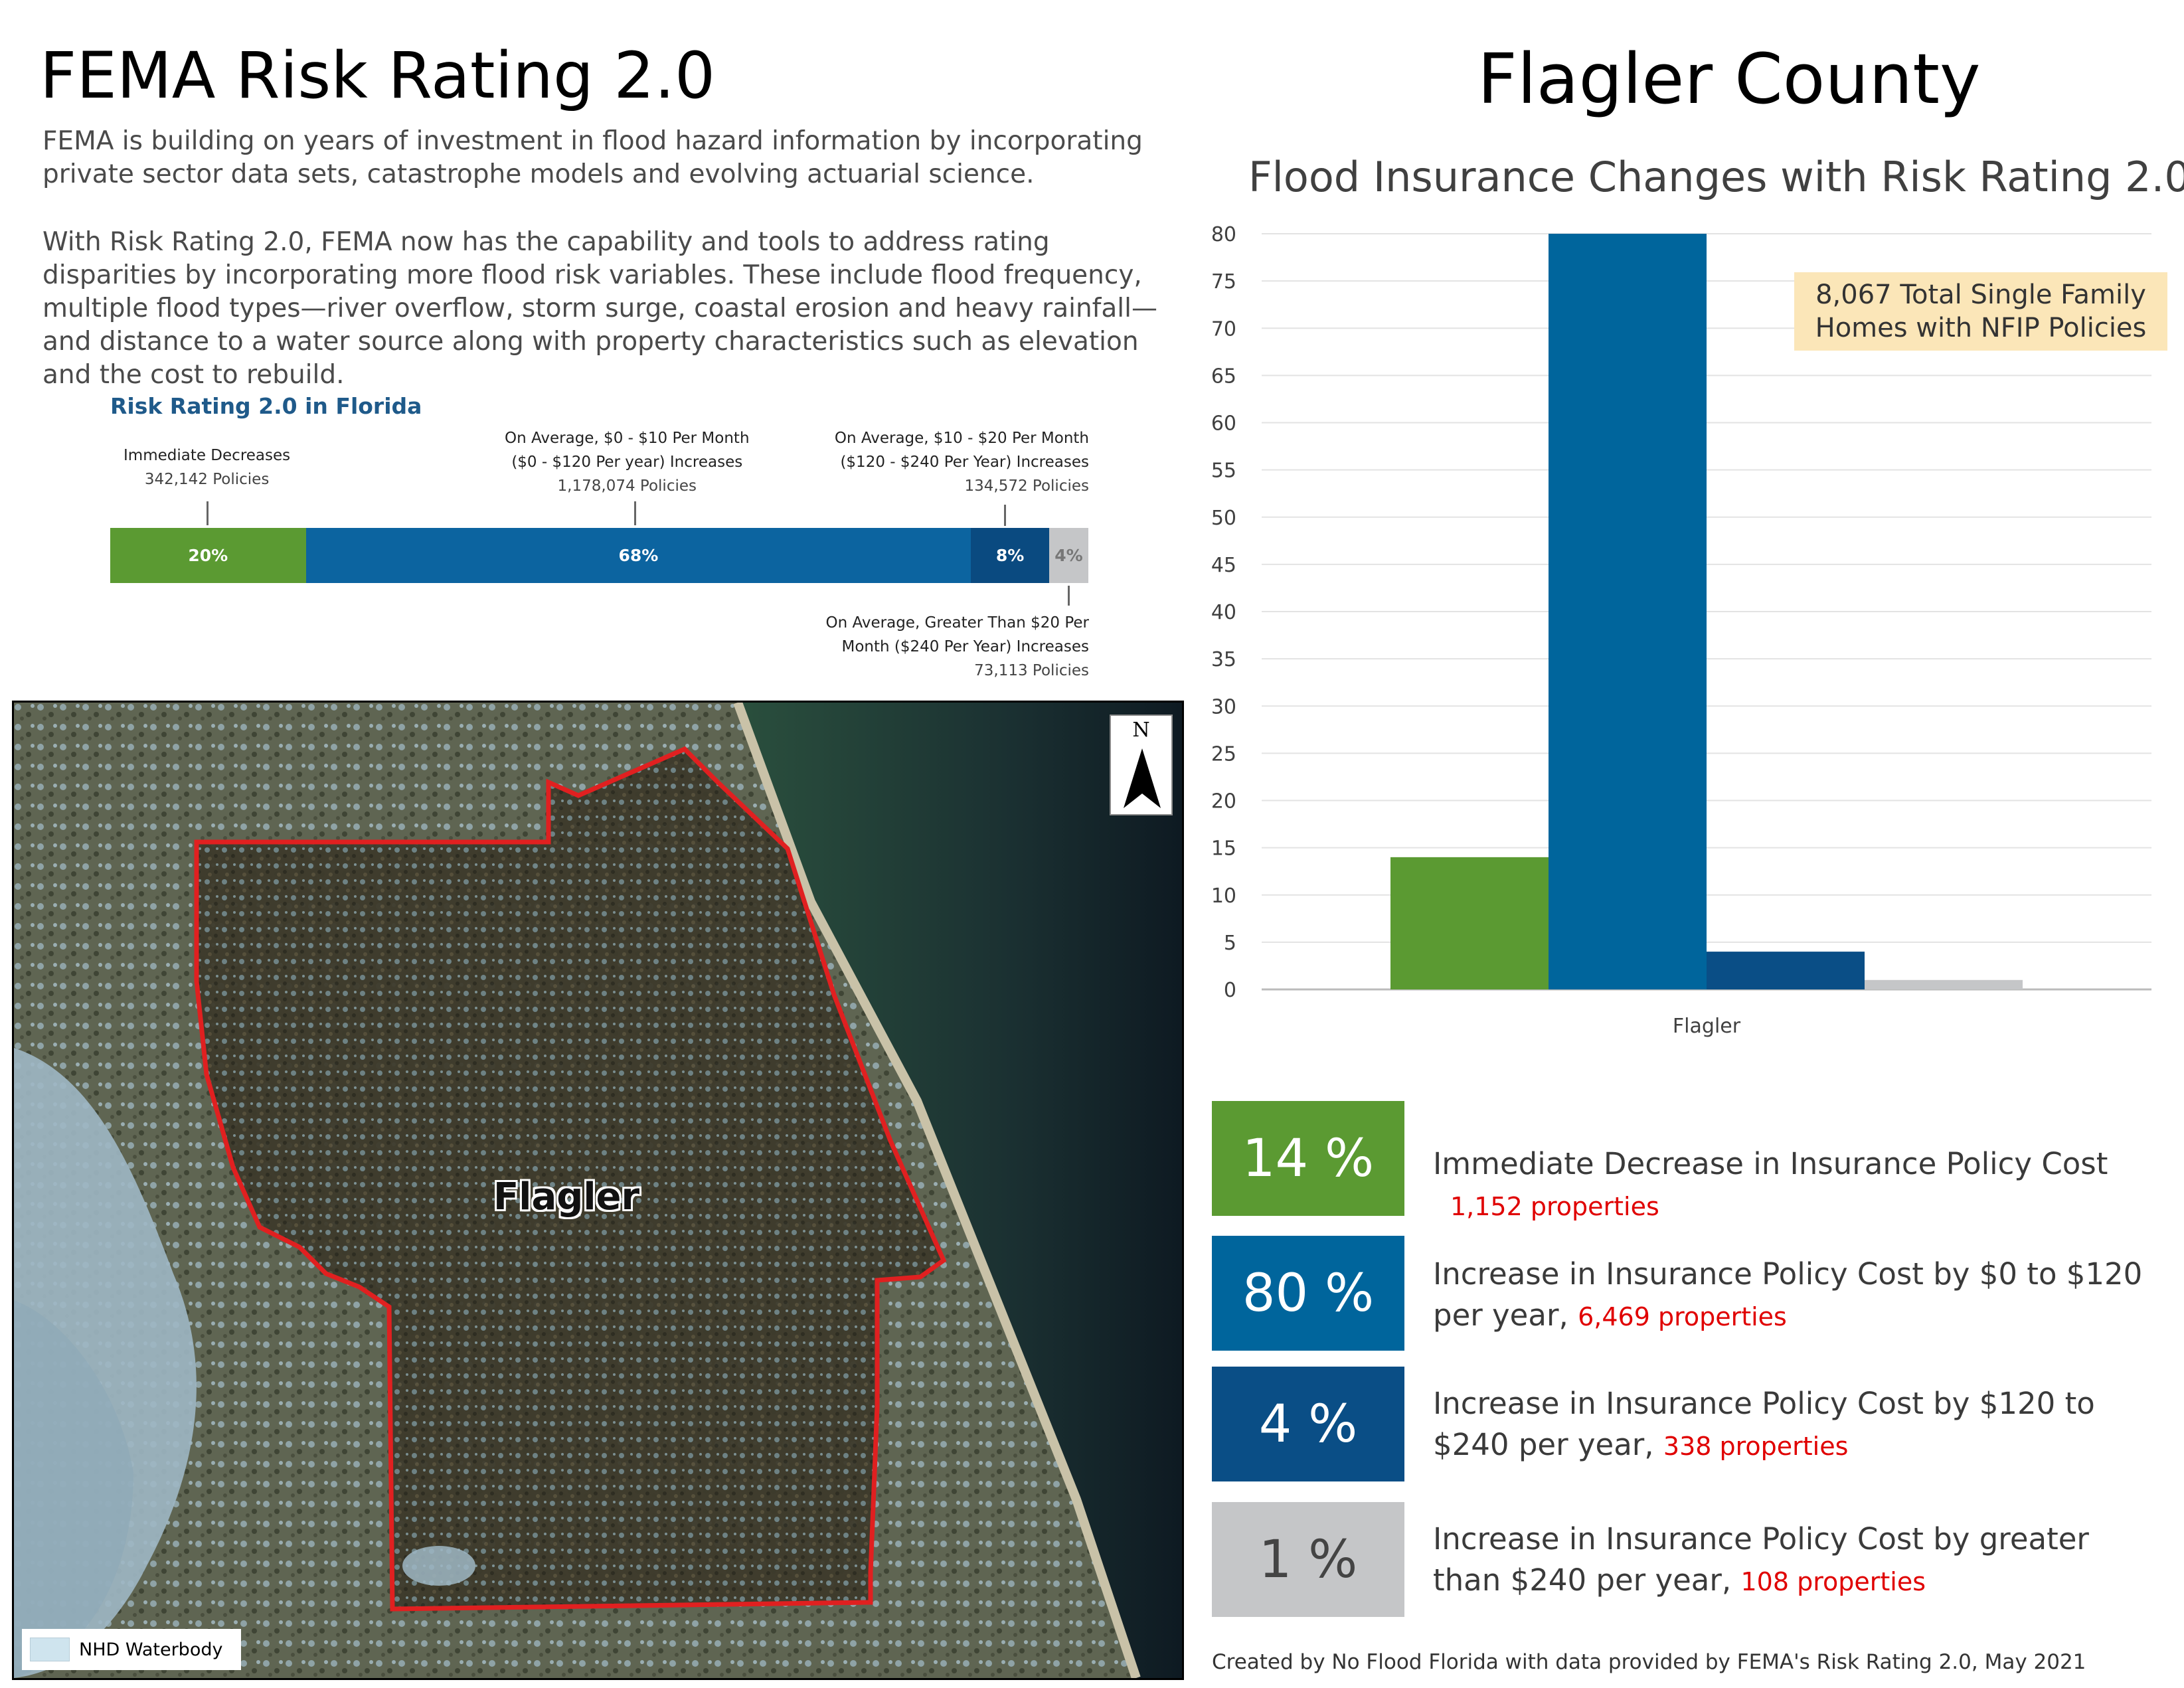  I want to click on map-legend: NHD Waterbody, so click(132, 1649).